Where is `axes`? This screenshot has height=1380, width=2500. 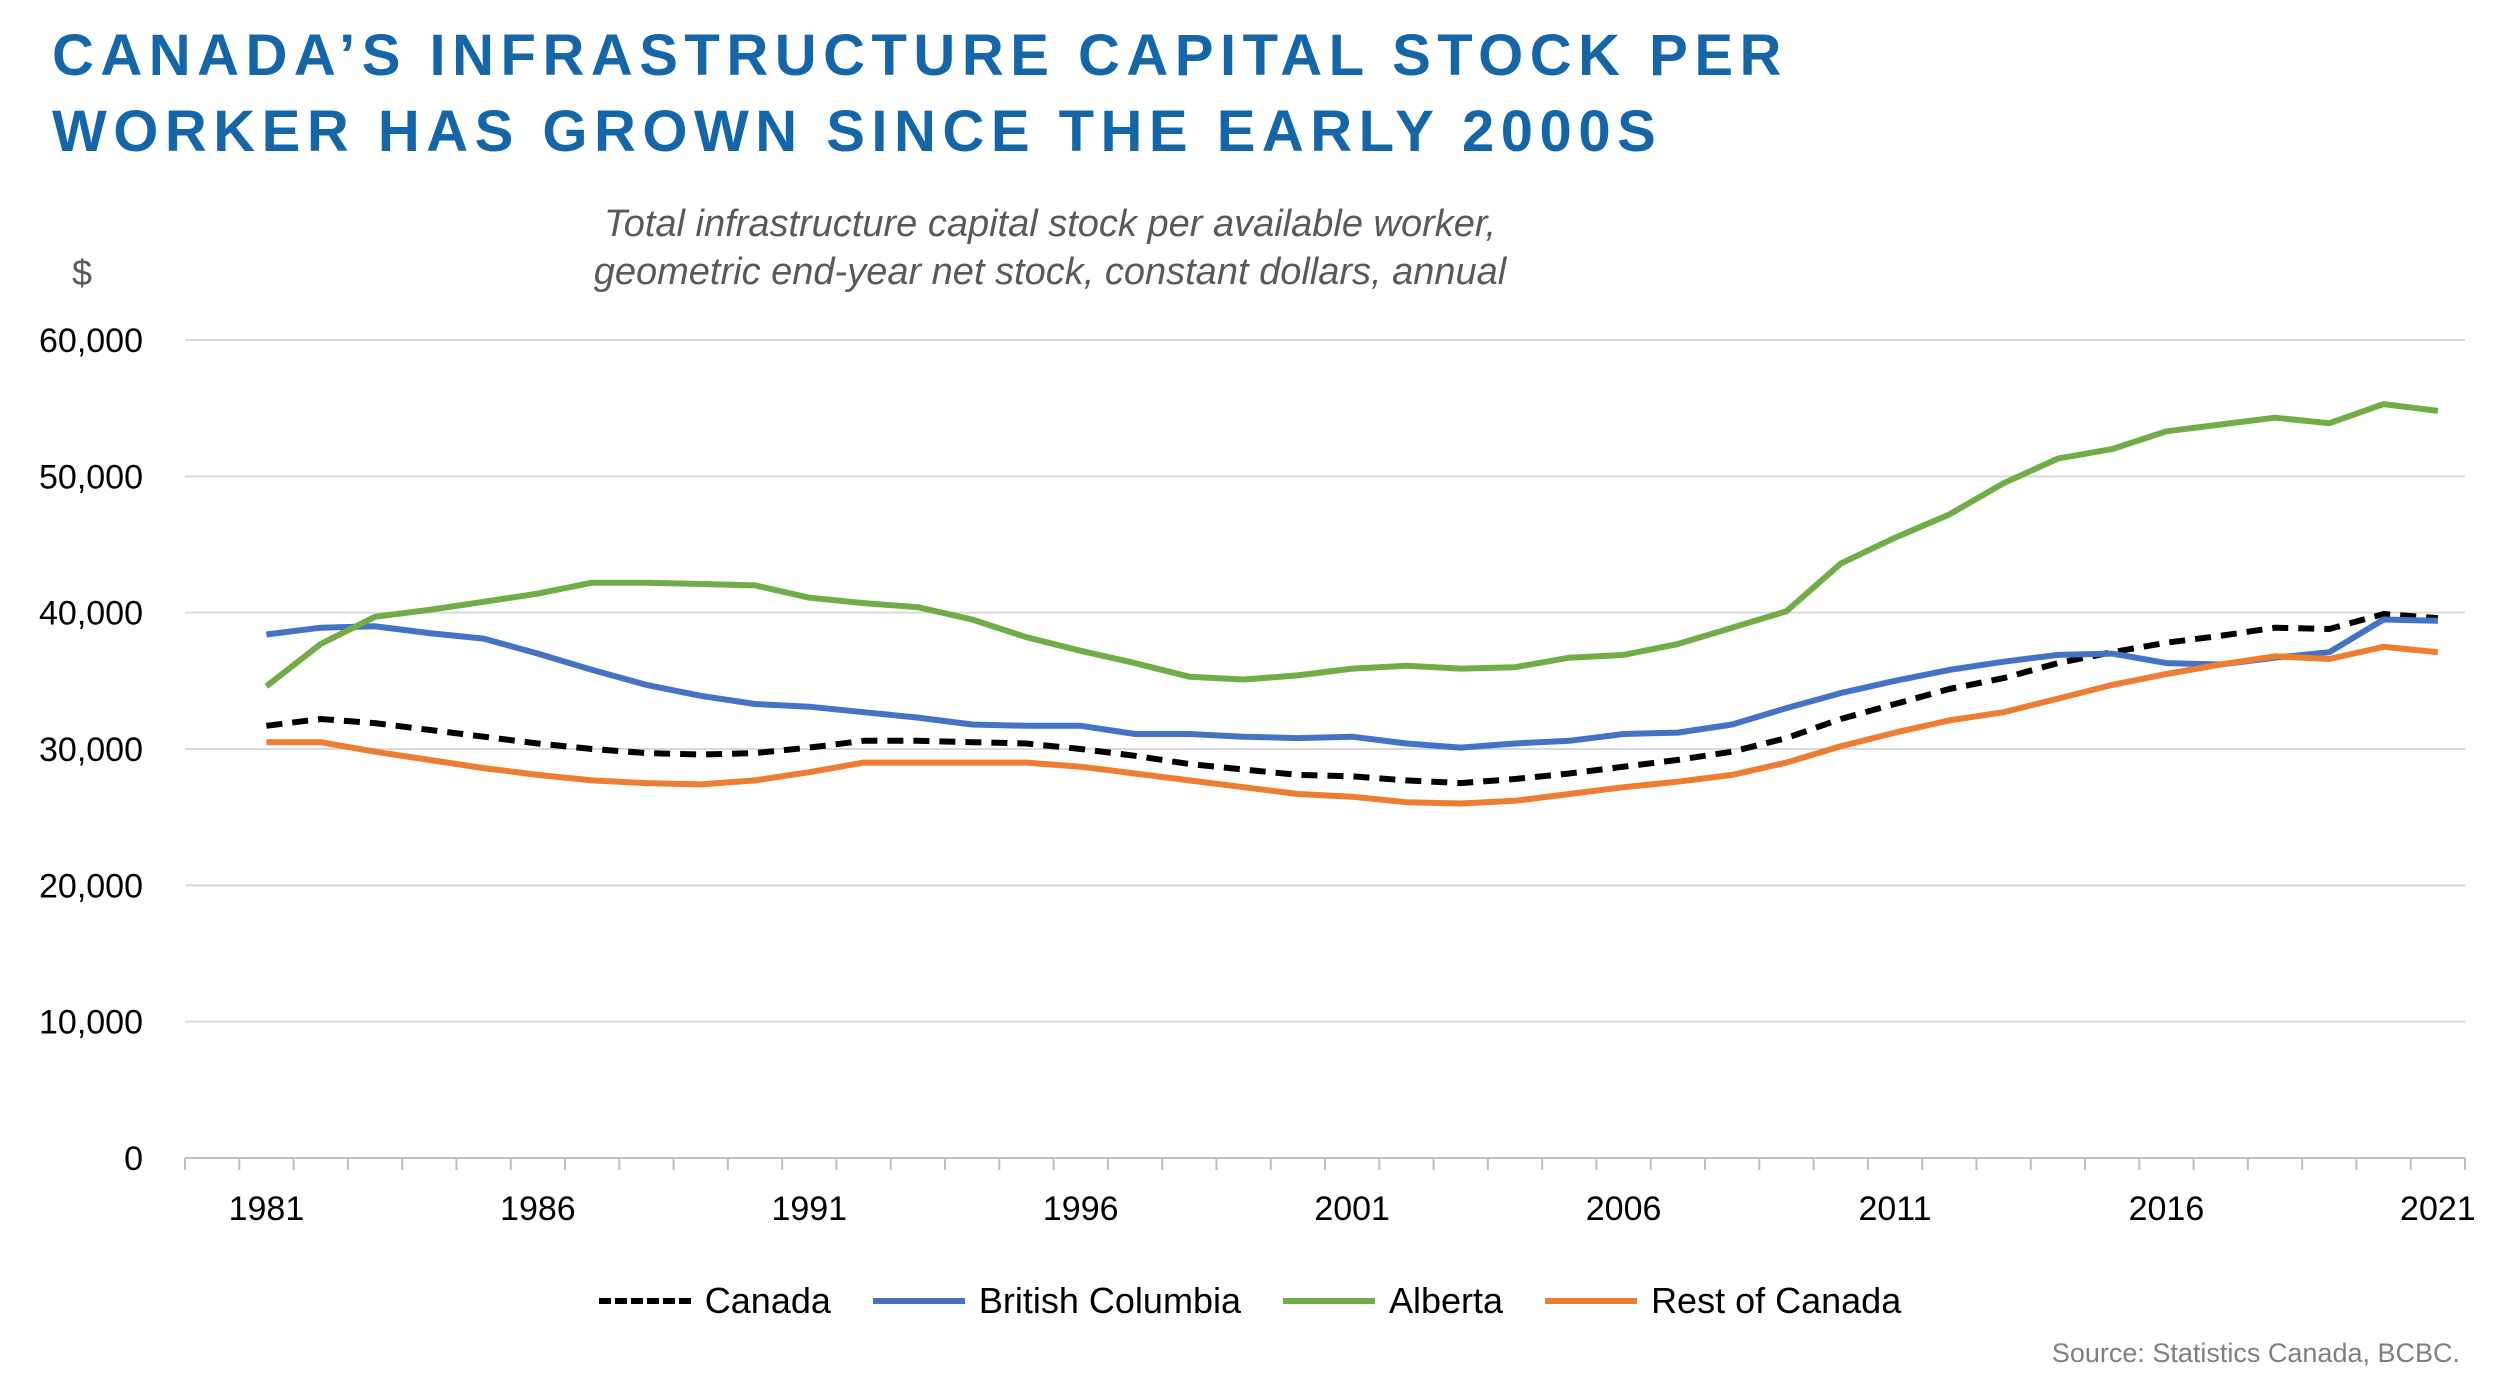
axes is located at coordinates (1325, 1163).